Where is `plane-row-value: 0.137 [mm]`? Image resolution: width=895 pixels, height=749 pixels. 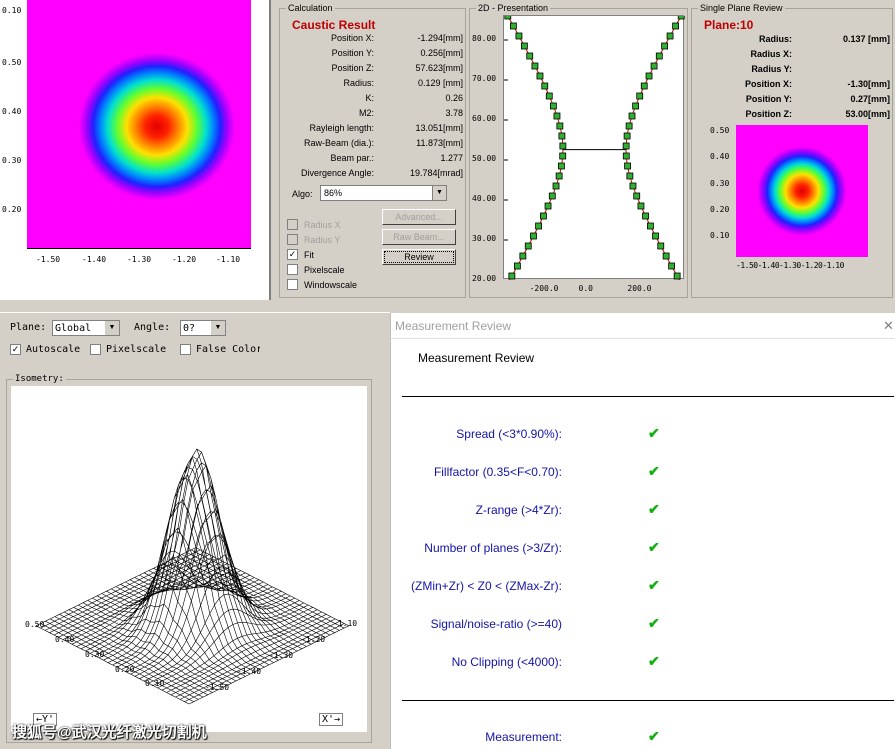
plane-row-value: 0.137 [mm] is located at coordinates (866, 39).